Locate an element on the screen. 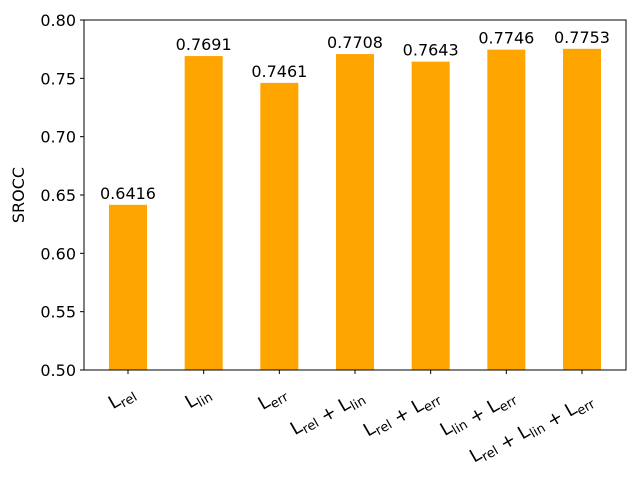 Image resolution: width=642 pixels, height=487 pixels. value-label: 0.7461 is located at coordinates (279, 71).